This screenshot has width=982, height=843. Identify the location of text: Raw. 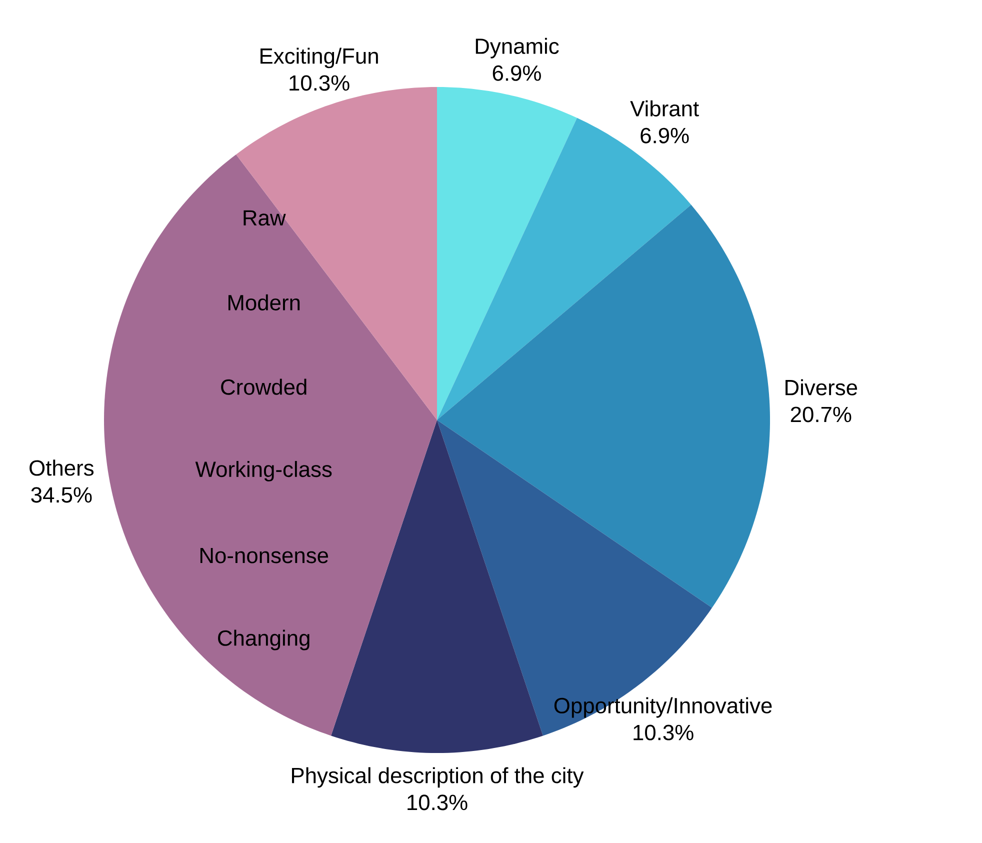
(265, 218).